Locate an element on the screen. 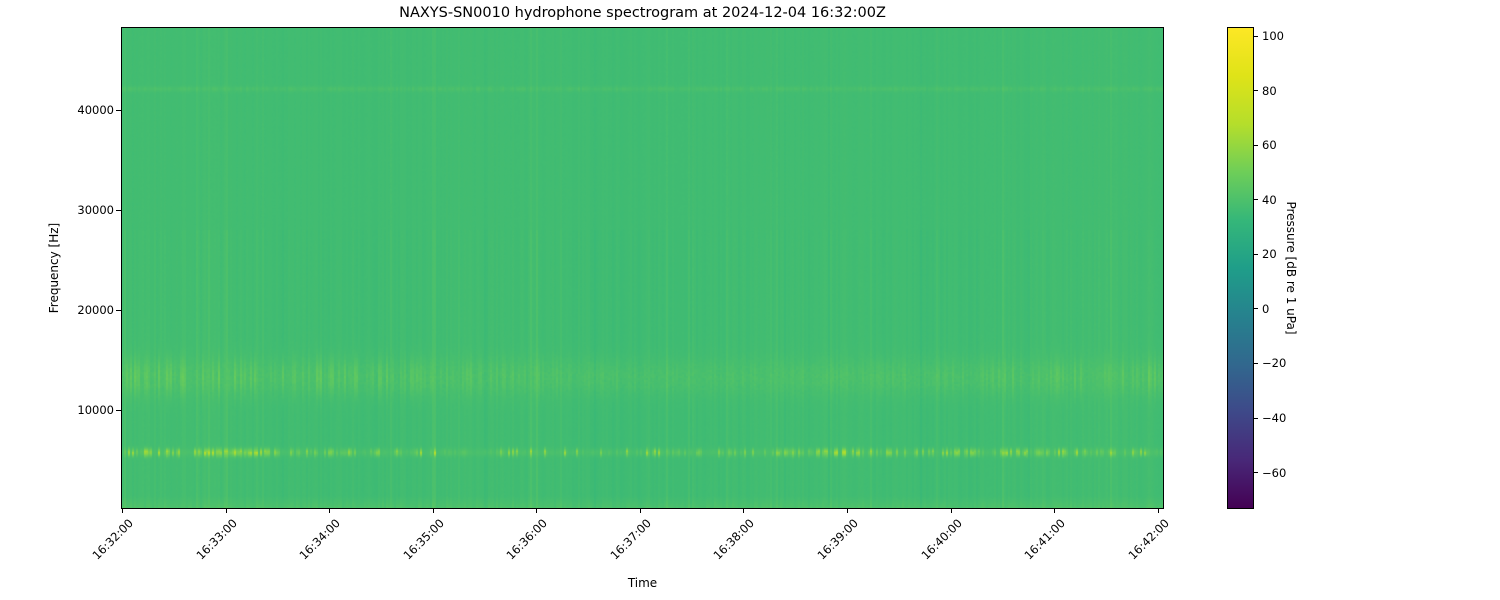 This screenshot has height=600, width=1500. y-tick-label: 40000 is located at coordinates (95, 110).